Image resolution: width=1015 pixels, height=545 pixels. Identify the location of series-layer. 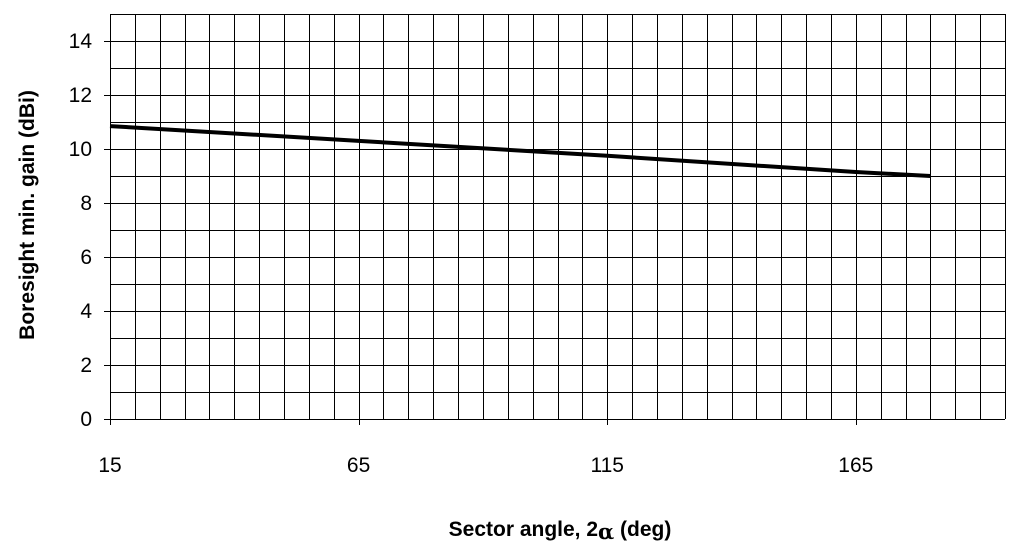
(520, 151).